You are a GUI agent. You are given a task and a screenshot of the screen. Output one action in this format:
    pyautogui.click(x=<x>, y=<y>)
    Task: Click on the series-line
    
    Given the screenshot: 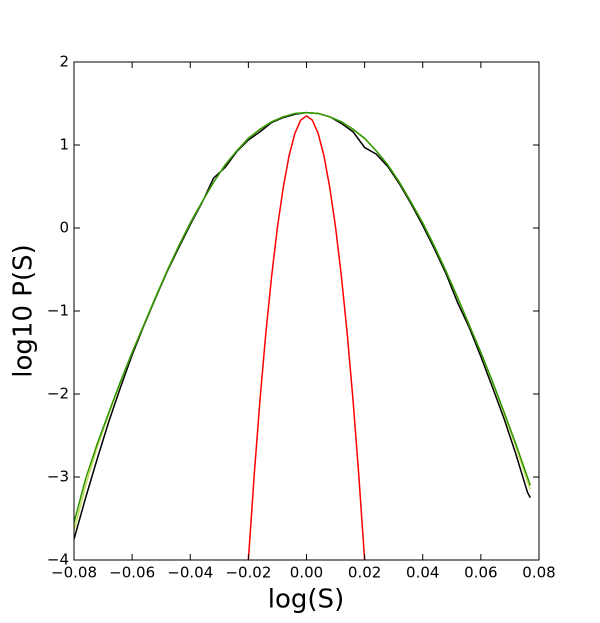 What is the action you would take?
    pyautogui.click(x=306, y=337)
    